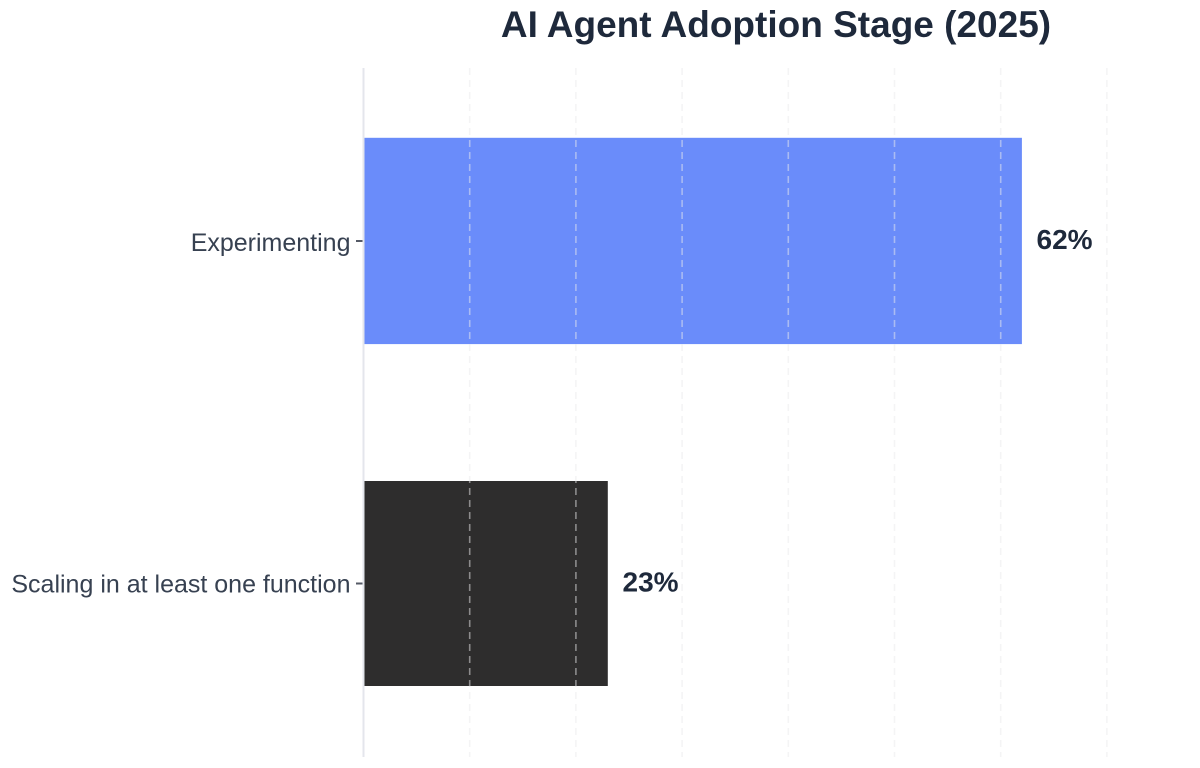  What do you see at coordinates (776, 24) in the screenshot?
I see `svg-text: AI Agent Adoption Stage (2025)` at bounding box center [776, 24].